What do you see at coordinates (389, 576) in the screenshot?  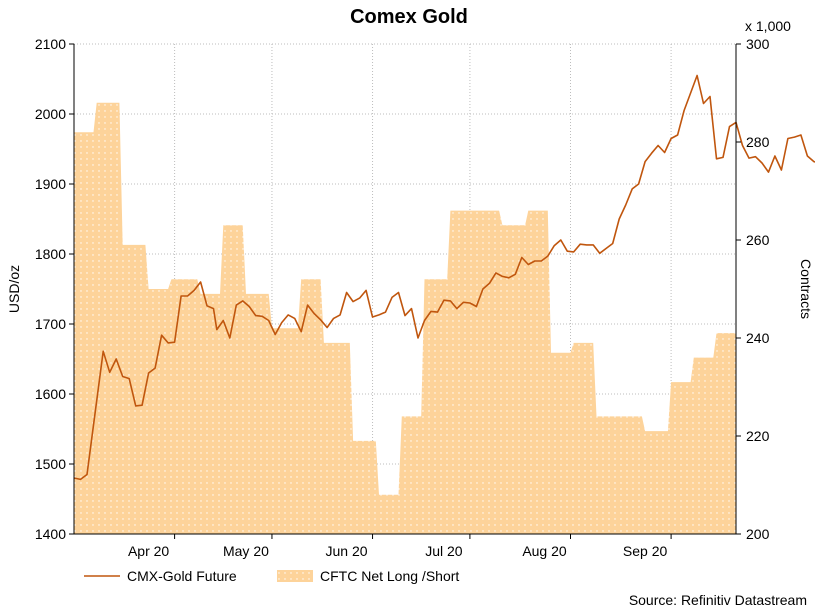 I see `legend-label-area: CFTC Net Long /Short` at bounding box center [389, 576].